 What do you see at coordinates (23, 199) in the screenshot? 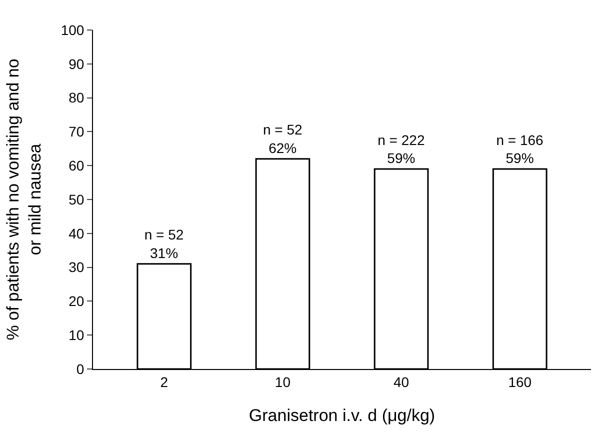
I see `y-axis-title: % of patients with no vomiting and no or mild nausea` at bounding box center [23, 199].